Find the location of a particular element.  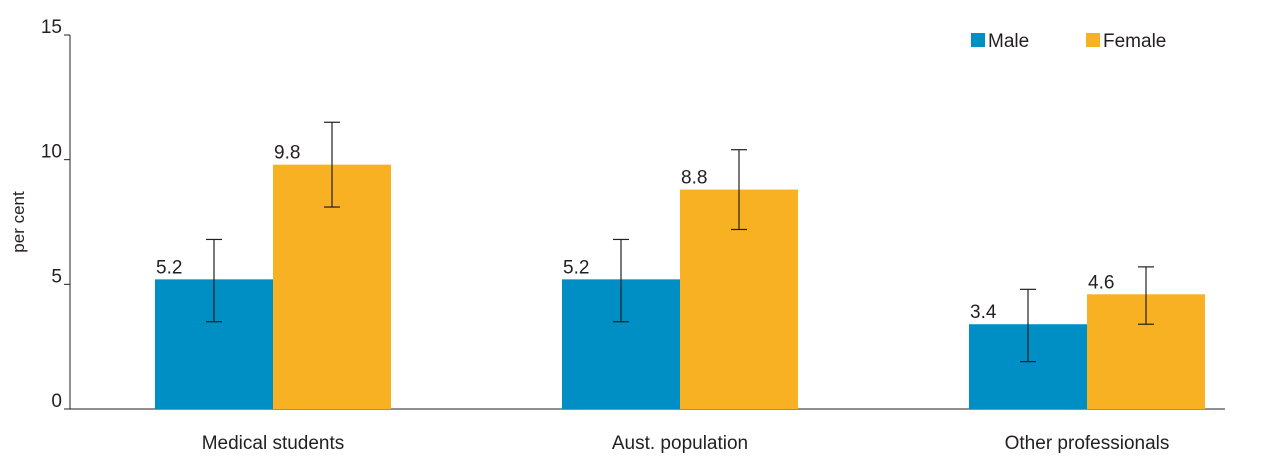

data-label: 9.8 is located at coordinates (287, 153).